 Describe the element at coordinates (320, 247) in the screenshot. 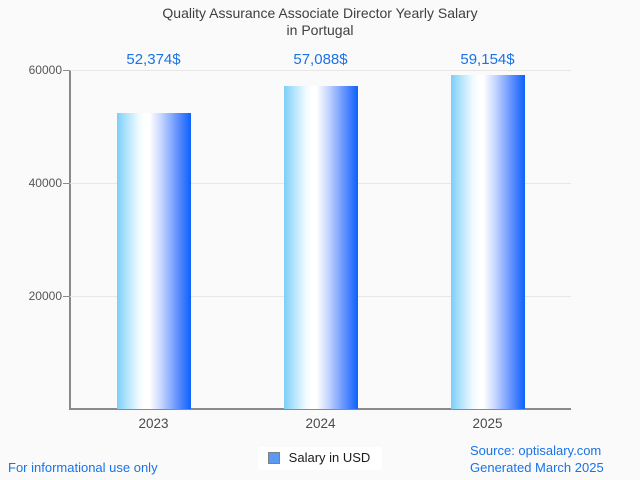

I see `bar-2024` at that location.